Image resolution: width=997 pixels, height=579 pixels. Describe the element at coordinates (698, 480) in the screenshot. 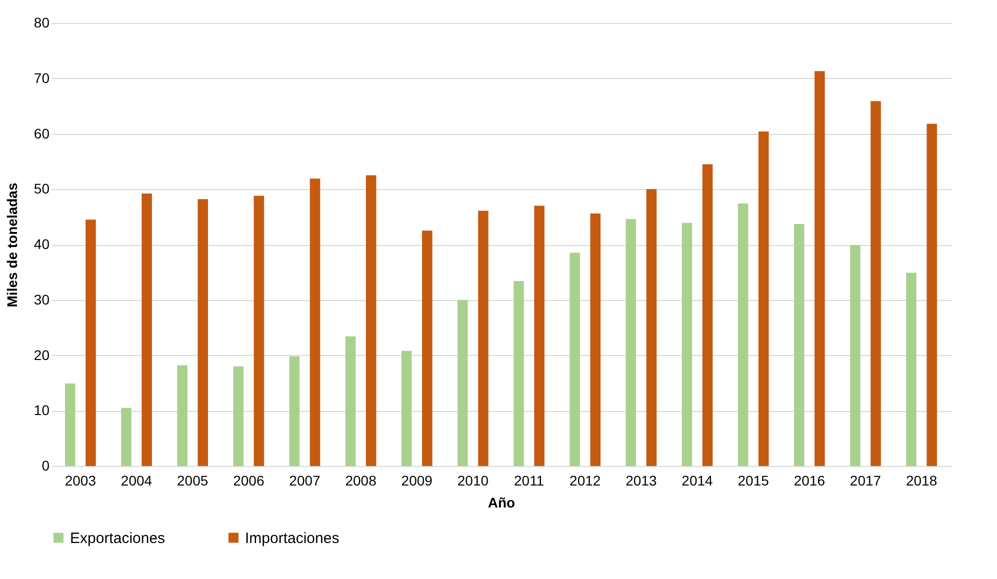

I see `x-tick-label: 2014` at that location.